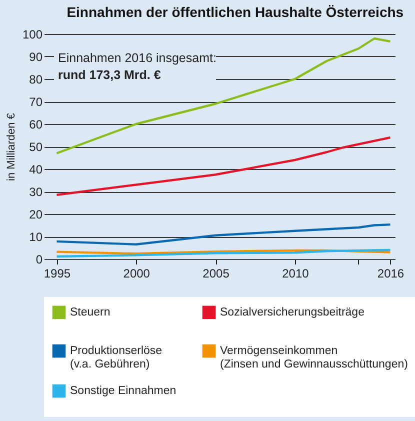 Image resolution: width=415 pixels, height=421 pixels. I want to click on x-tick-label: 1995, so click(57, 273).